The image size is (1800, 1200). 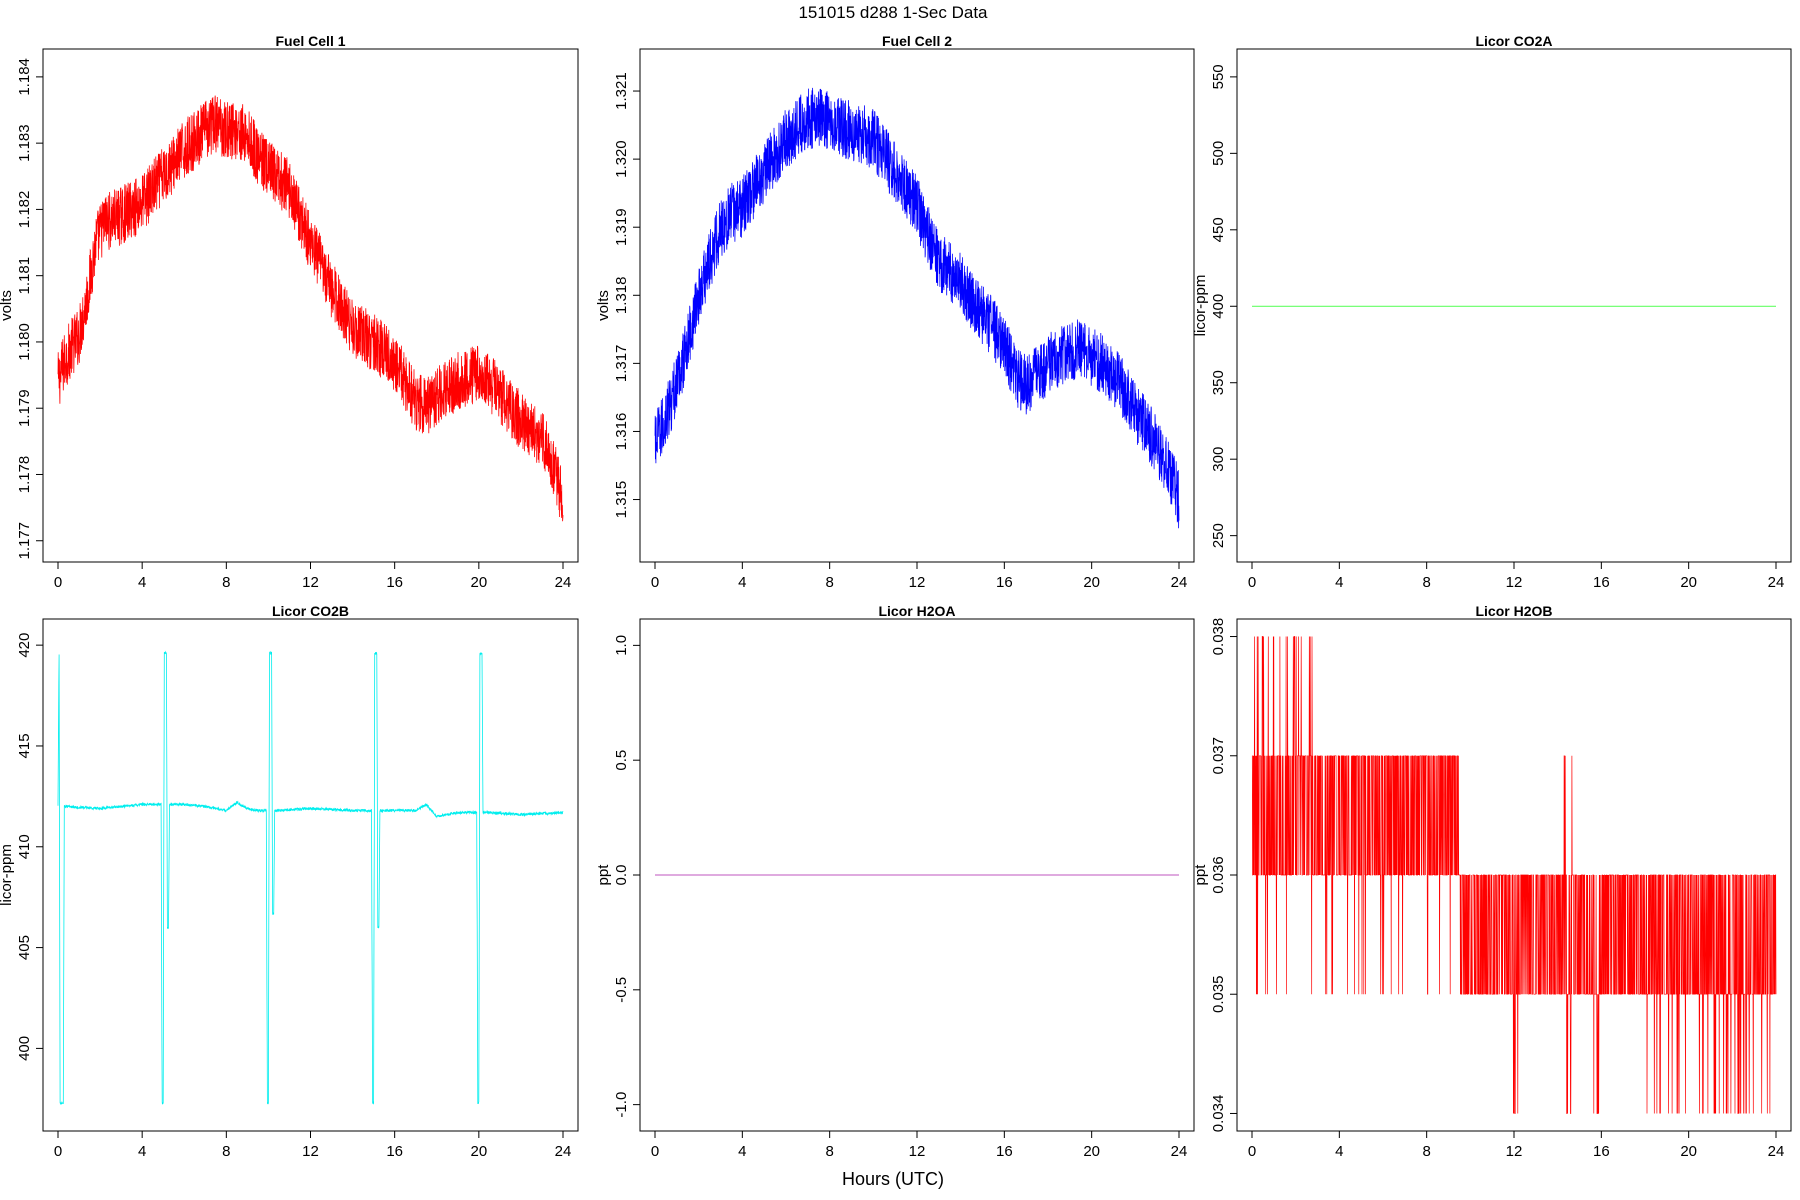 I want to click on y-tick-label: 1.182, so click(x=24, y=210).